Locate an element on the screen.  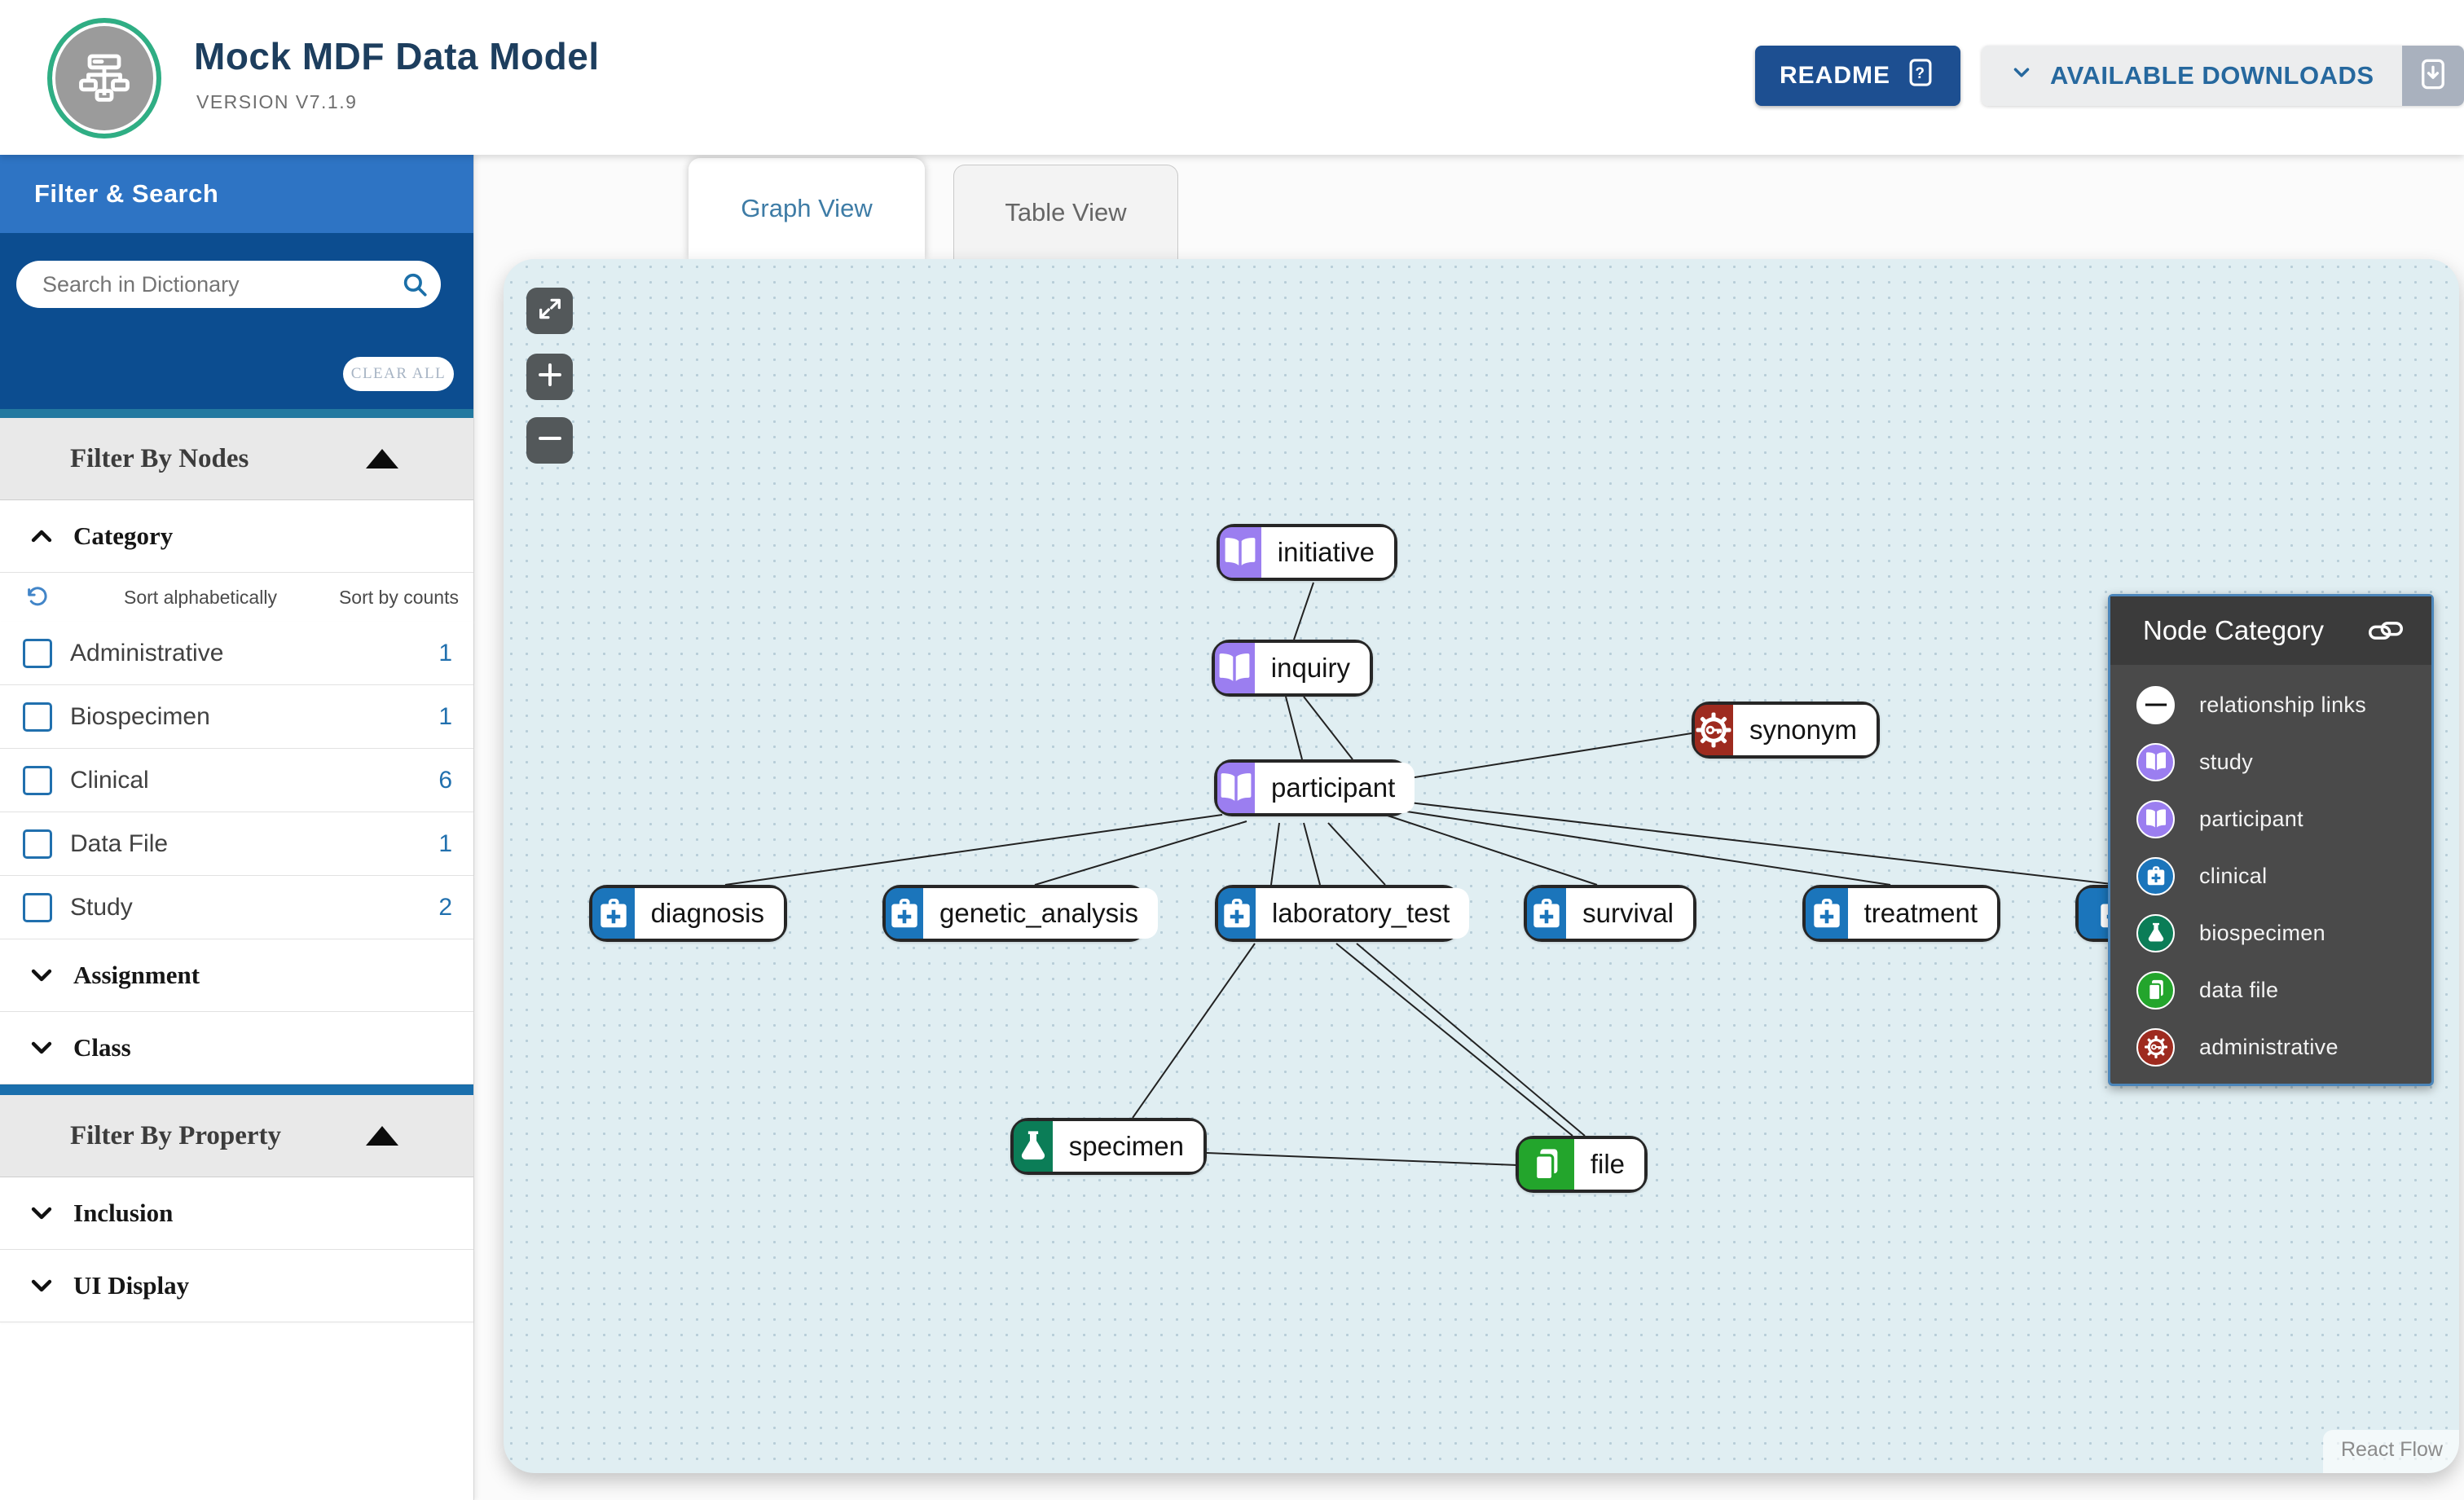
category-filter-label: Study is located at coordinates (101, 907).